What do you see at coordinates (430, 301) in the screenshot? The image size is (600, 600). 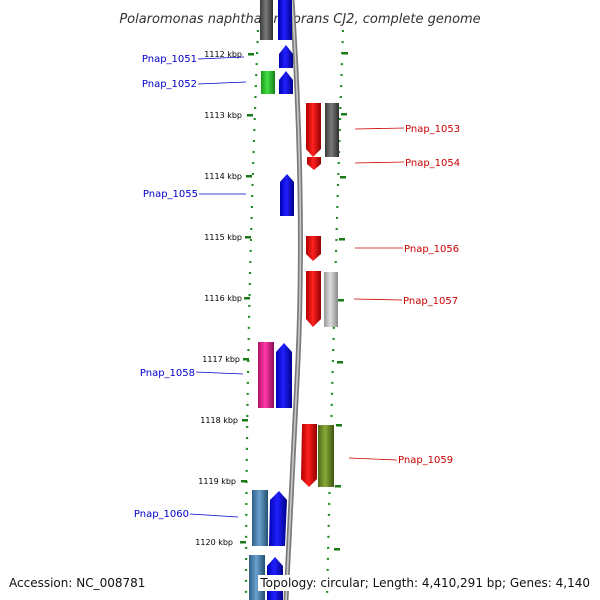 I see `gene-label-pnap-1057: Pnap_1057` at bounding box center [430, 301].